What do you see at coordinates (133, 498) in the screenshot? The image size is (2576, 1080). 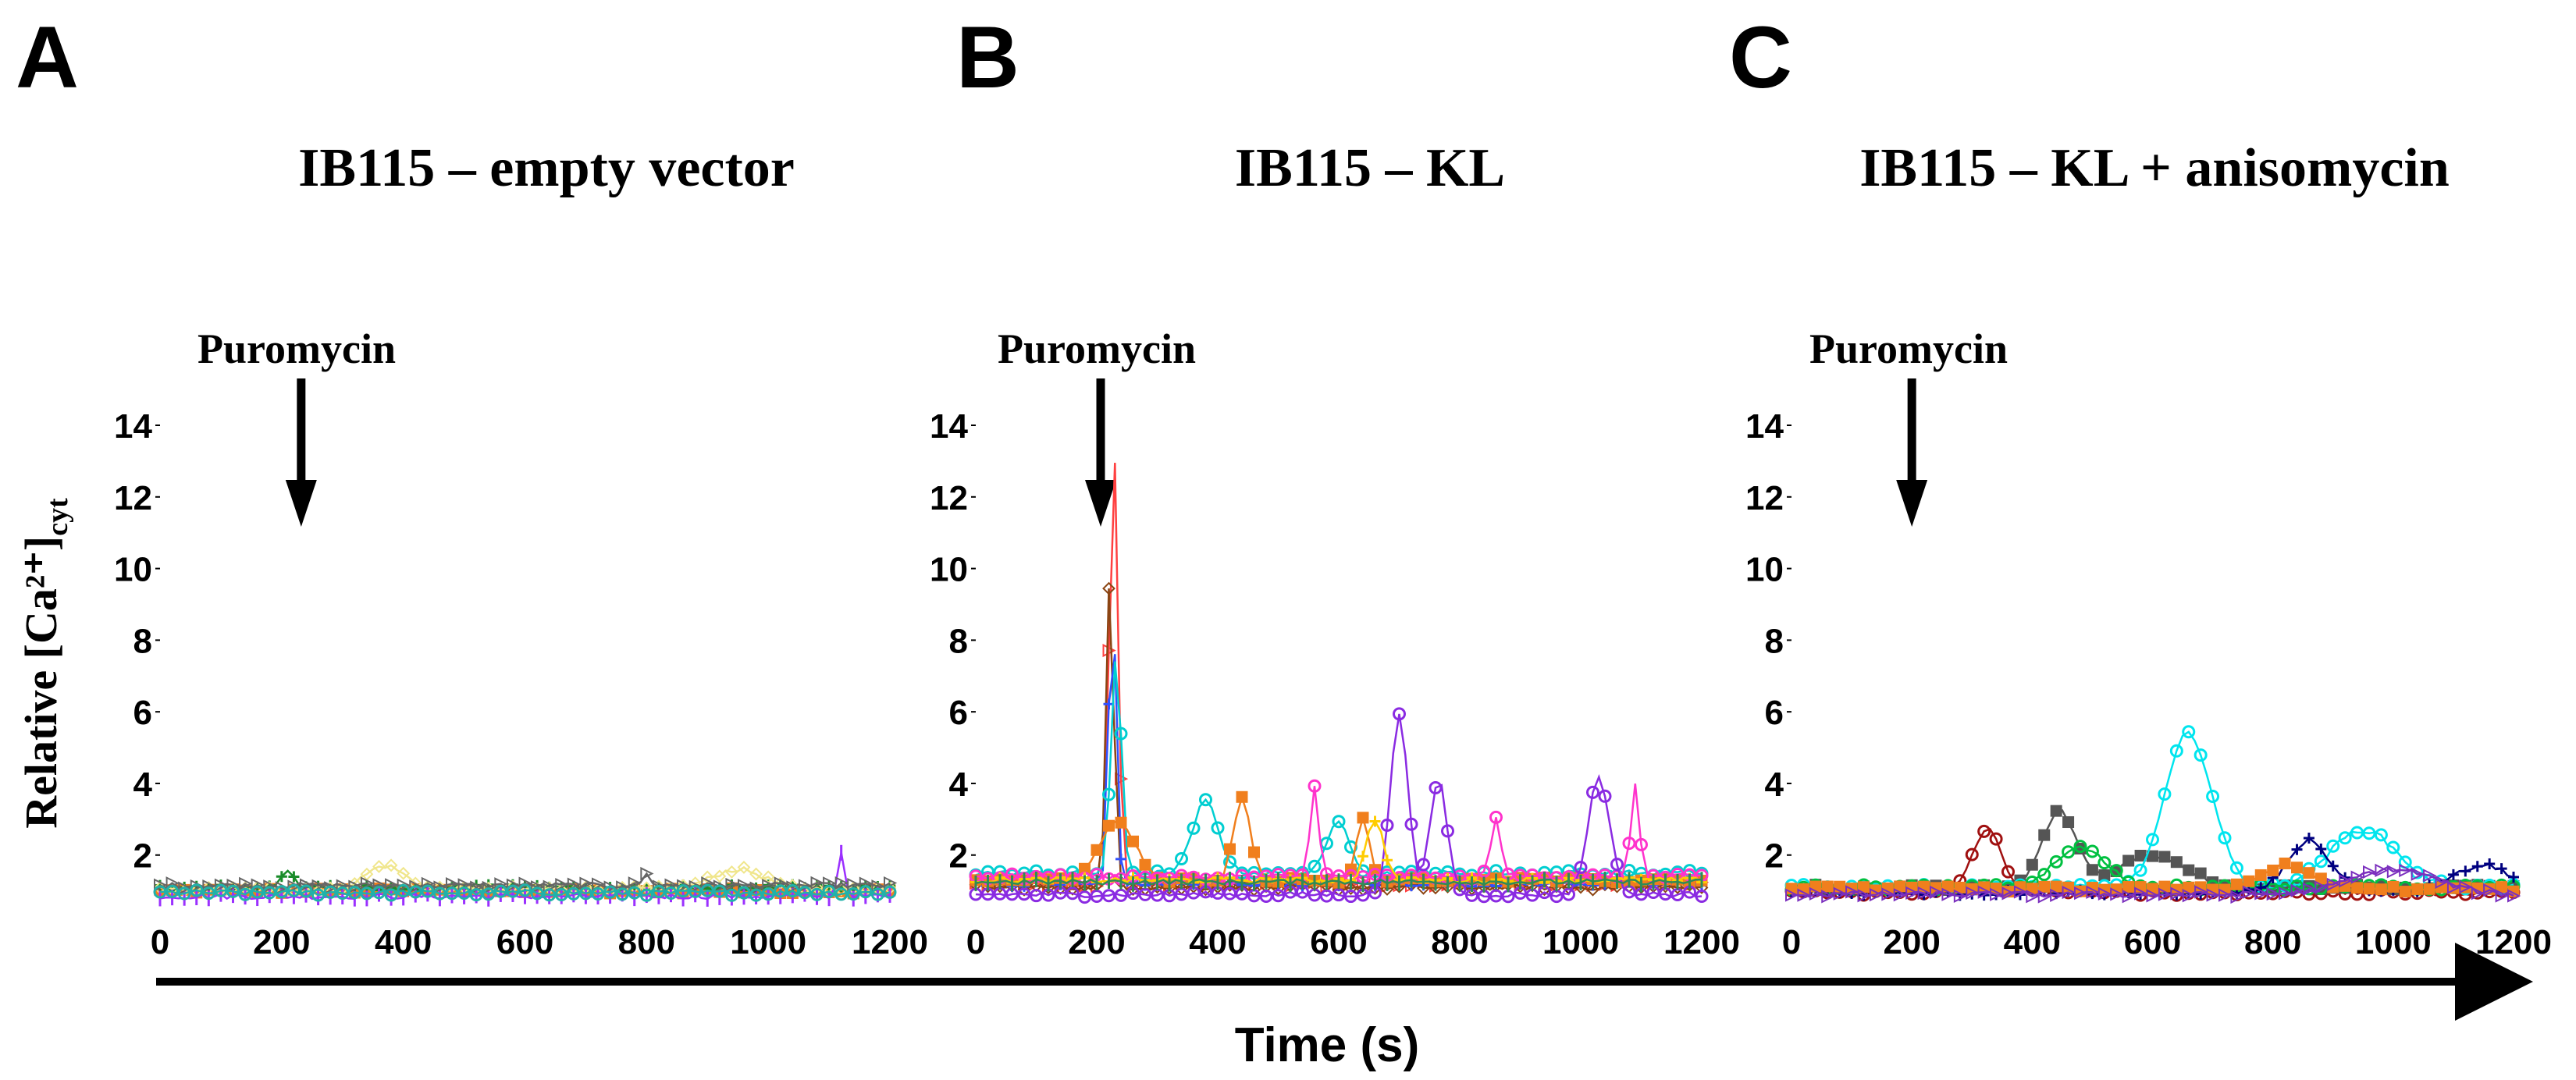 I see `y-tick-label: 12` at bounding box center [133, 498].